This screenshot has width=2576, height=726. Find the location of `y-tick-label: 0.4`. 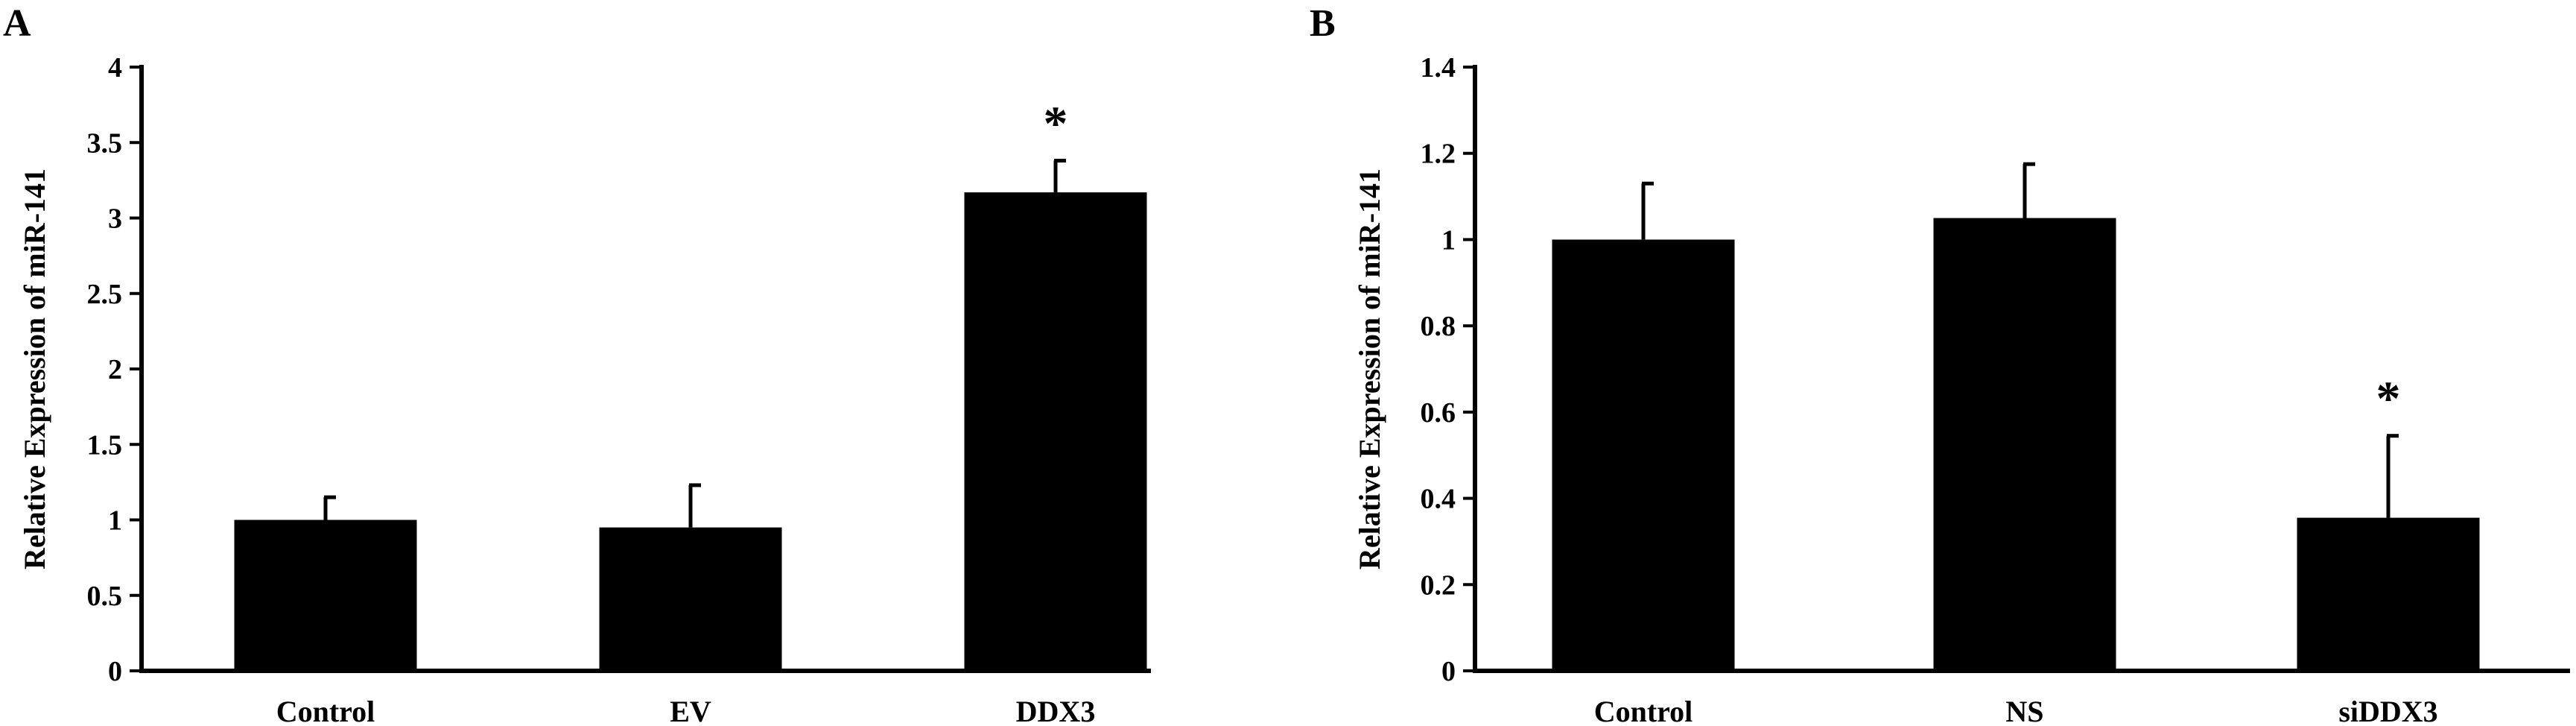

y-tick-label: 0.4 is located at coordinates (1439, 499).